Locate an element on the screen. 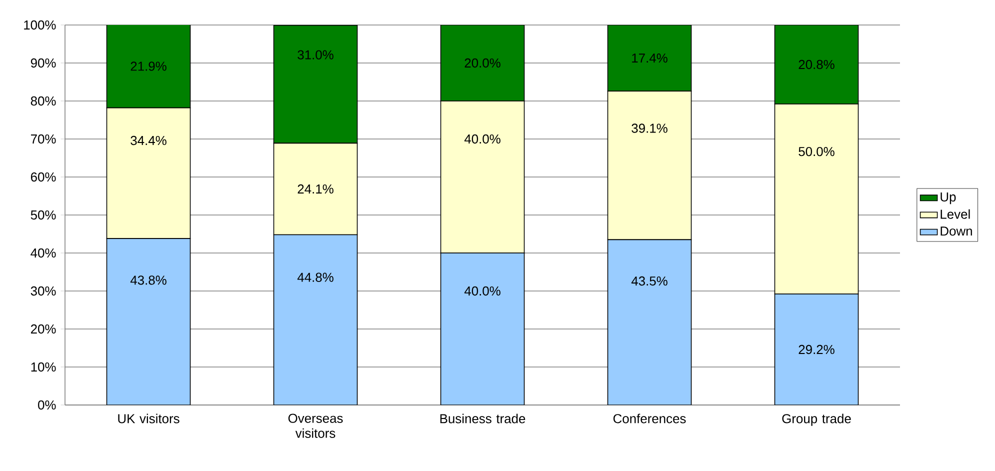  y-tick-label: 40% is located at coordinates (43, 253).